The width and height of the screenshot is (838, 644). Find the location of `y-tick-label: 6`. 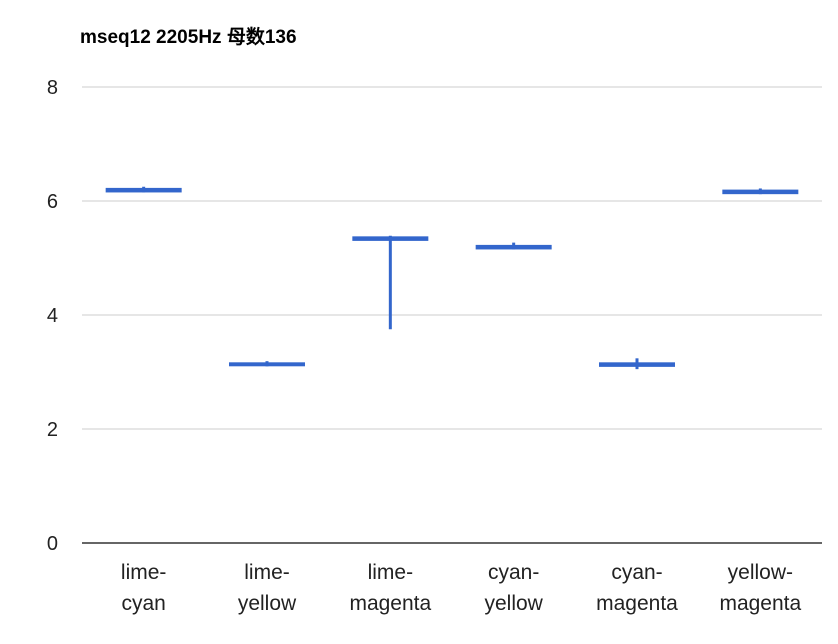

y-tick-label: 6 is located at coordinates (52, 202).